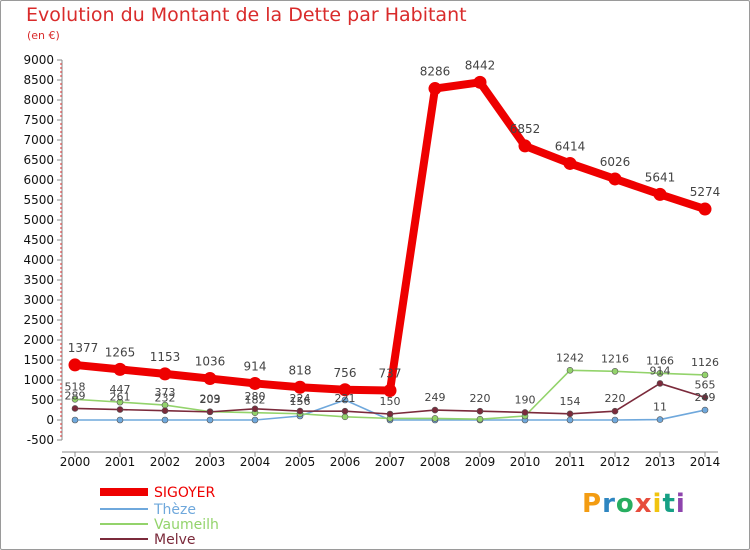  Describe the element at coordinates (43, 35) in the screenshot. I see `chart-unit: (en €)` at that location.